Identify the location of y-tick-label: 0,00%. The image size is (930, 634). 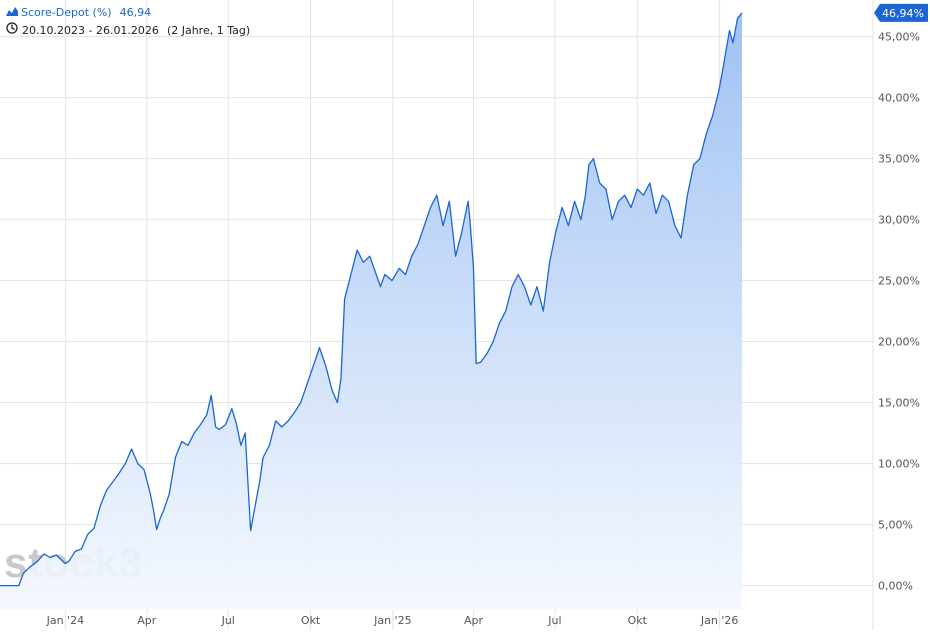
(895, 586).